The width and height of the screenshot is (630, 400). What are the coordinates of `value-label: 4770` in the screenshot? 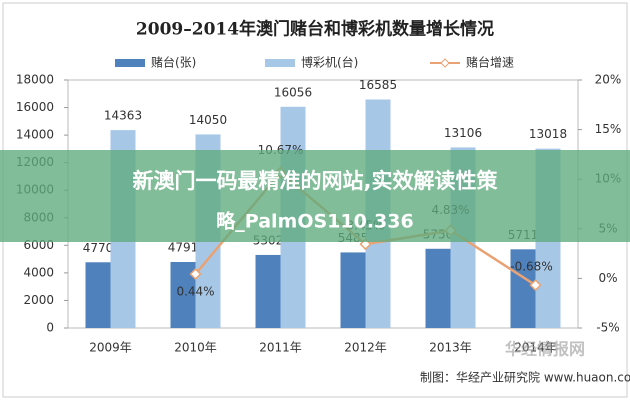 It's located at (98, 248).